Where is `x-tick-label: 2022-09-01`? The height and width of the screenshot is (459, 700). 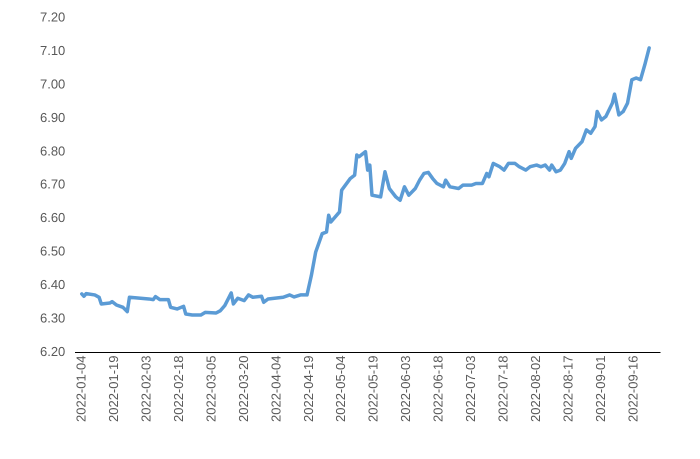 x-tick-label: 2022-09-01 is located at coordinates (600, 389).